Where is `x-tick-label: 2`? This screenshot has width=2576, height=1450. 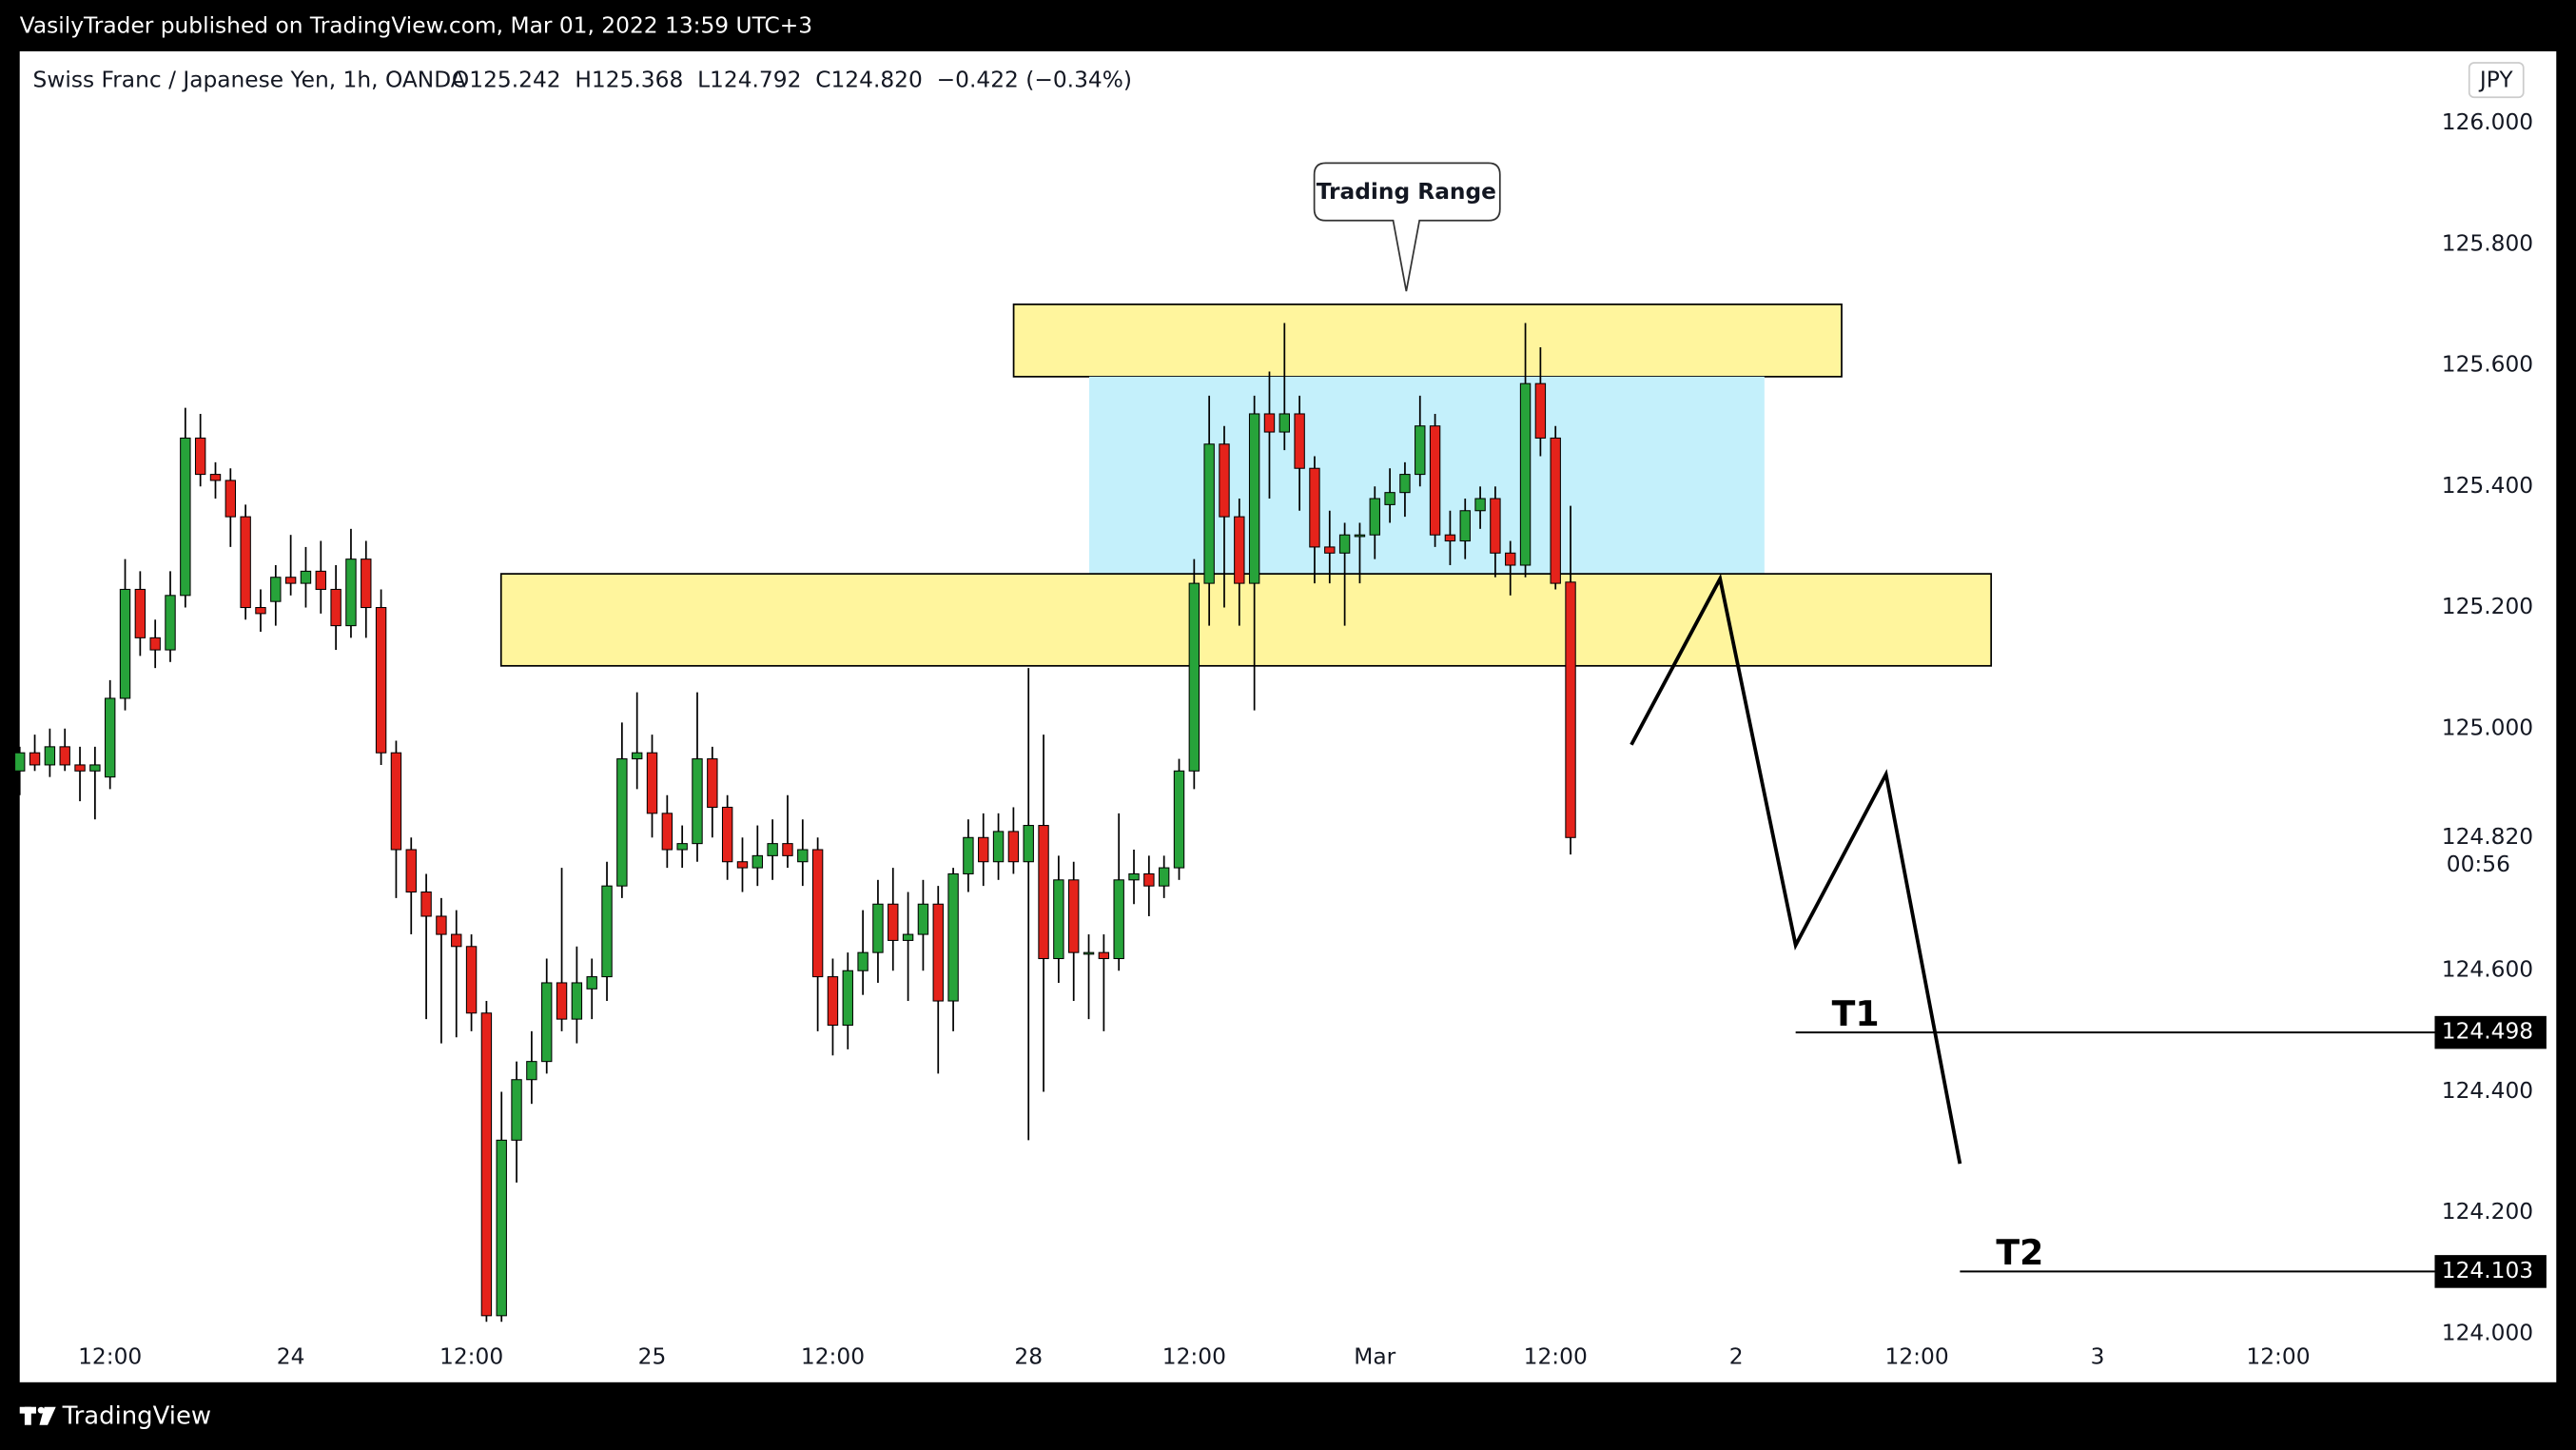
x-tick-label: 2 is located at coordinates (1736, 1356).